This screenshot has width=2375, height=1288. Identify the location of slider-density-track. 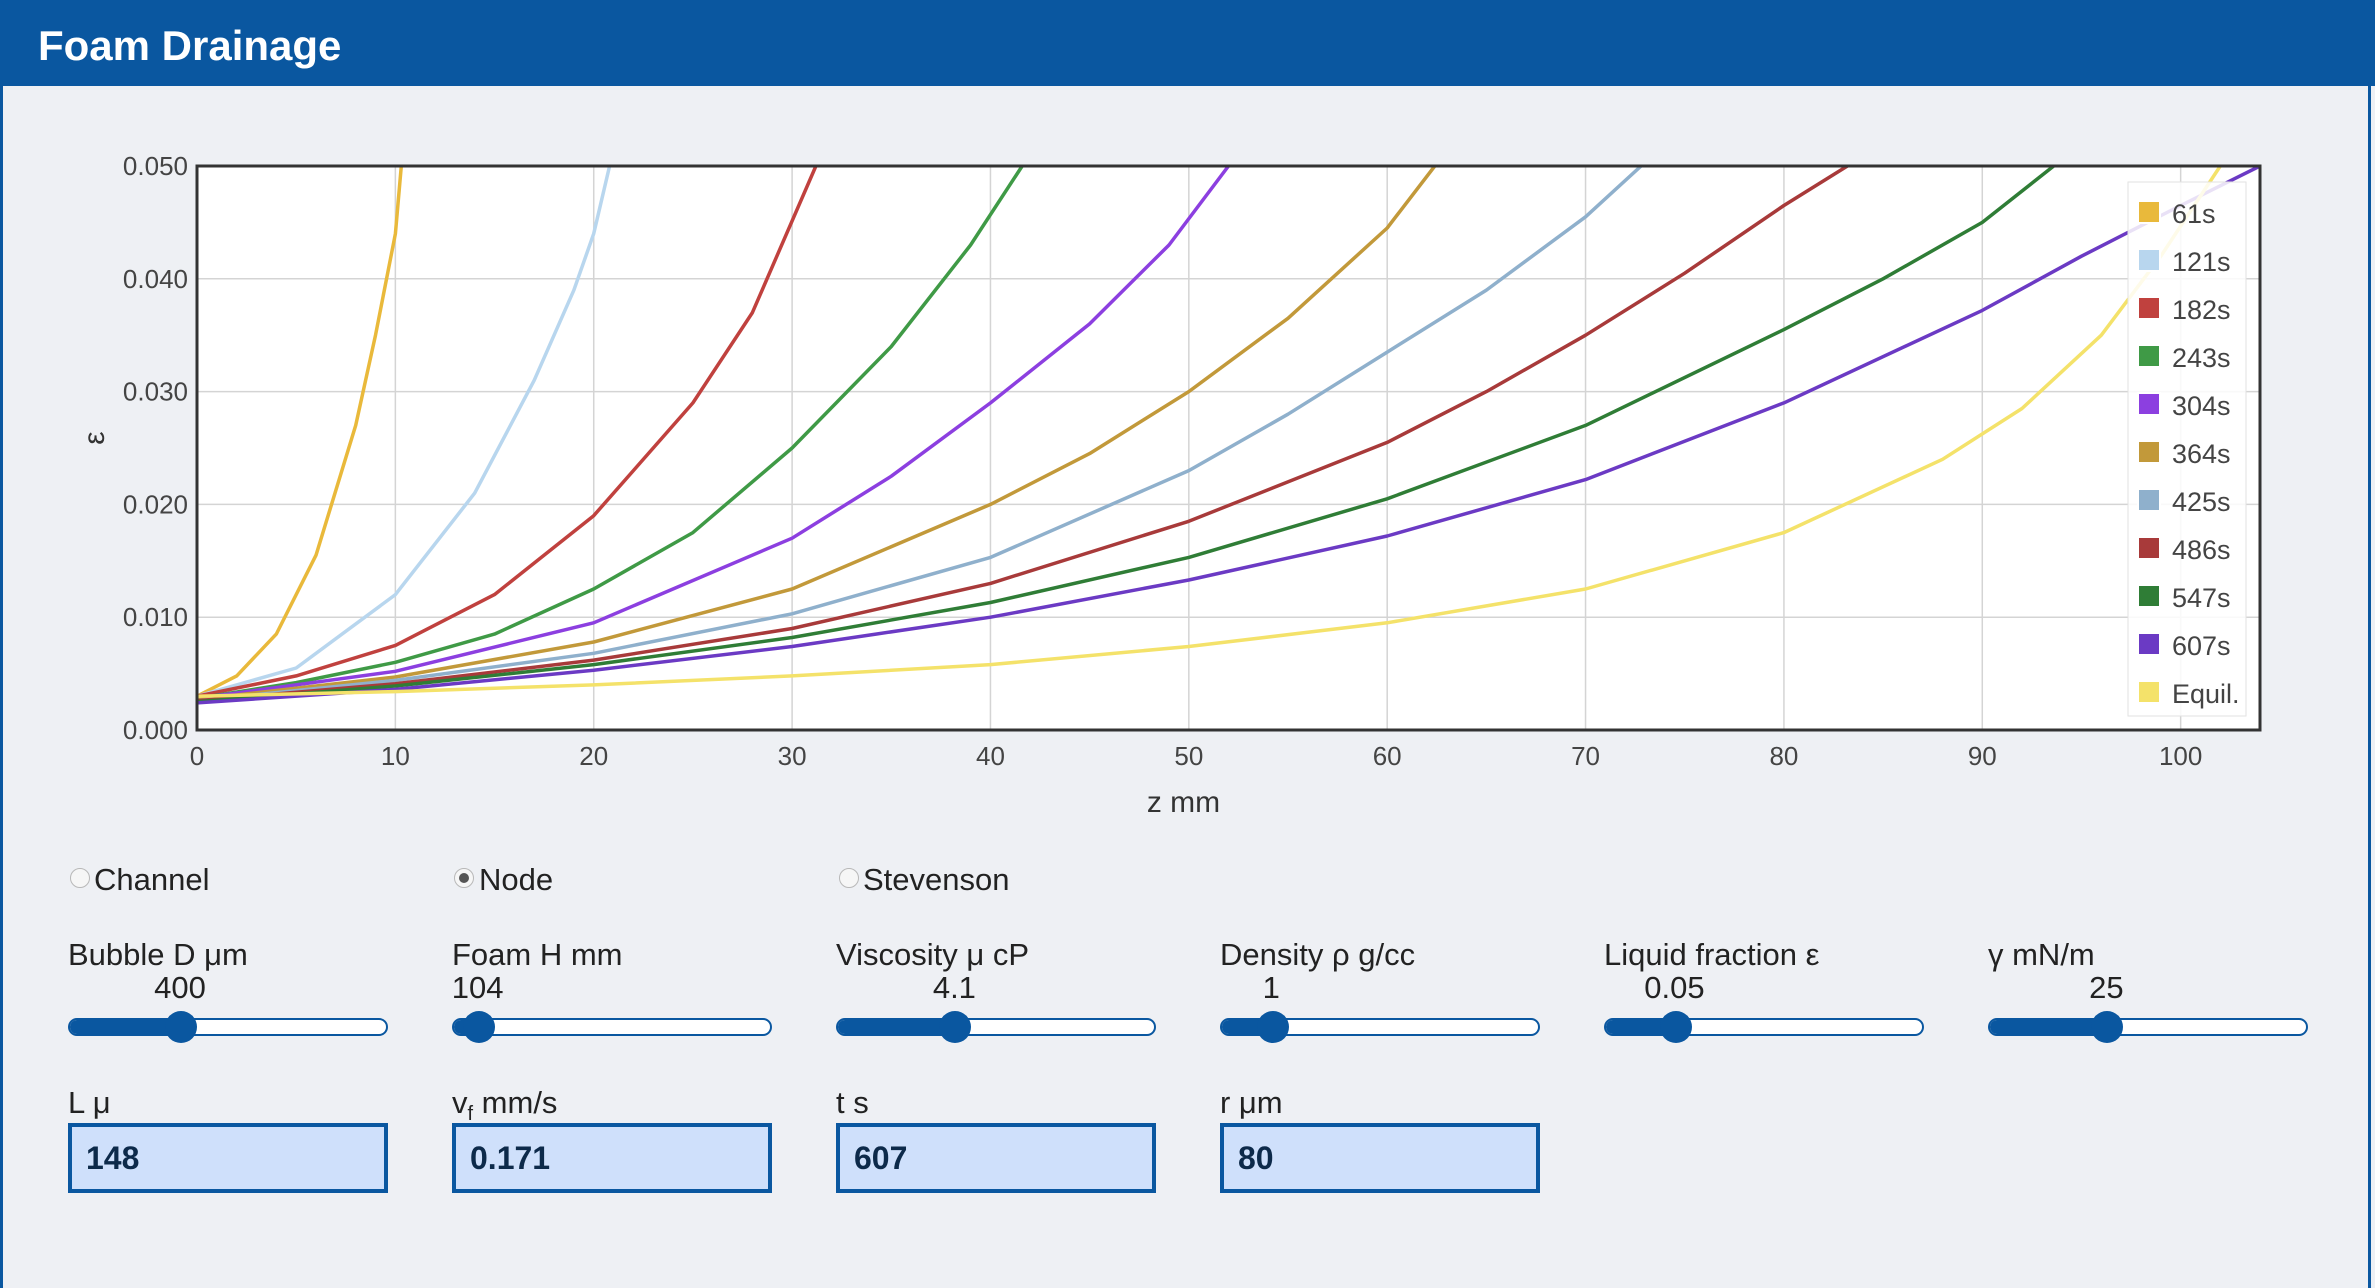
(1380, 1027).